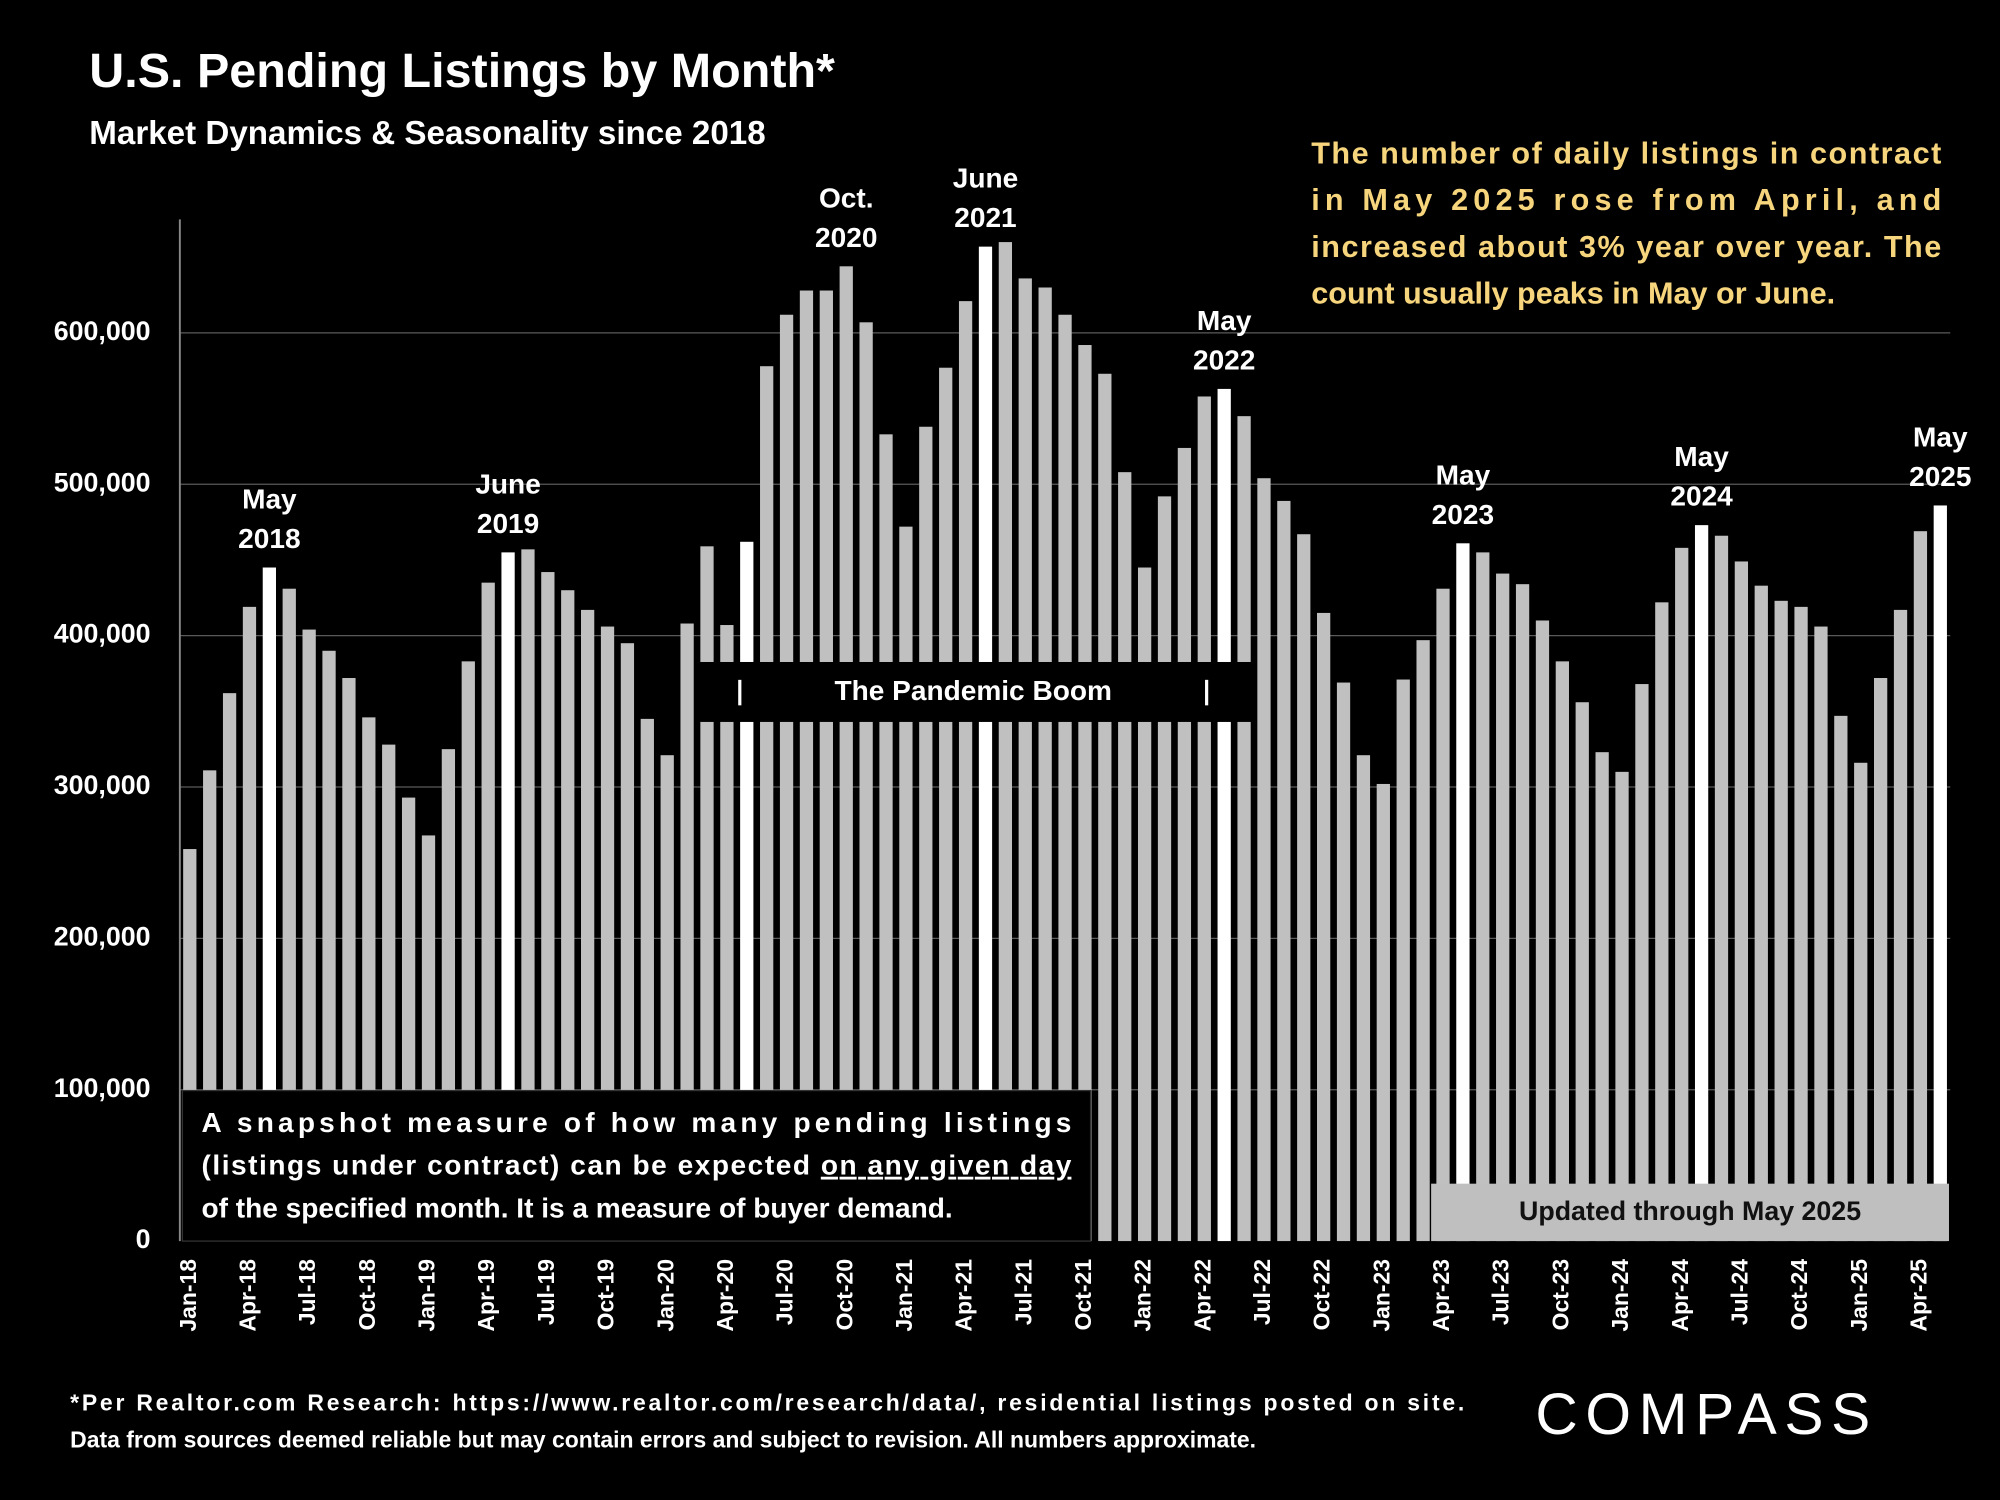 This screenshot has width=2000, height=1500. Describe the element at coordinates (1083, 1295) in the screenshot. I see `x-tick-label: Oct-21` at that location.